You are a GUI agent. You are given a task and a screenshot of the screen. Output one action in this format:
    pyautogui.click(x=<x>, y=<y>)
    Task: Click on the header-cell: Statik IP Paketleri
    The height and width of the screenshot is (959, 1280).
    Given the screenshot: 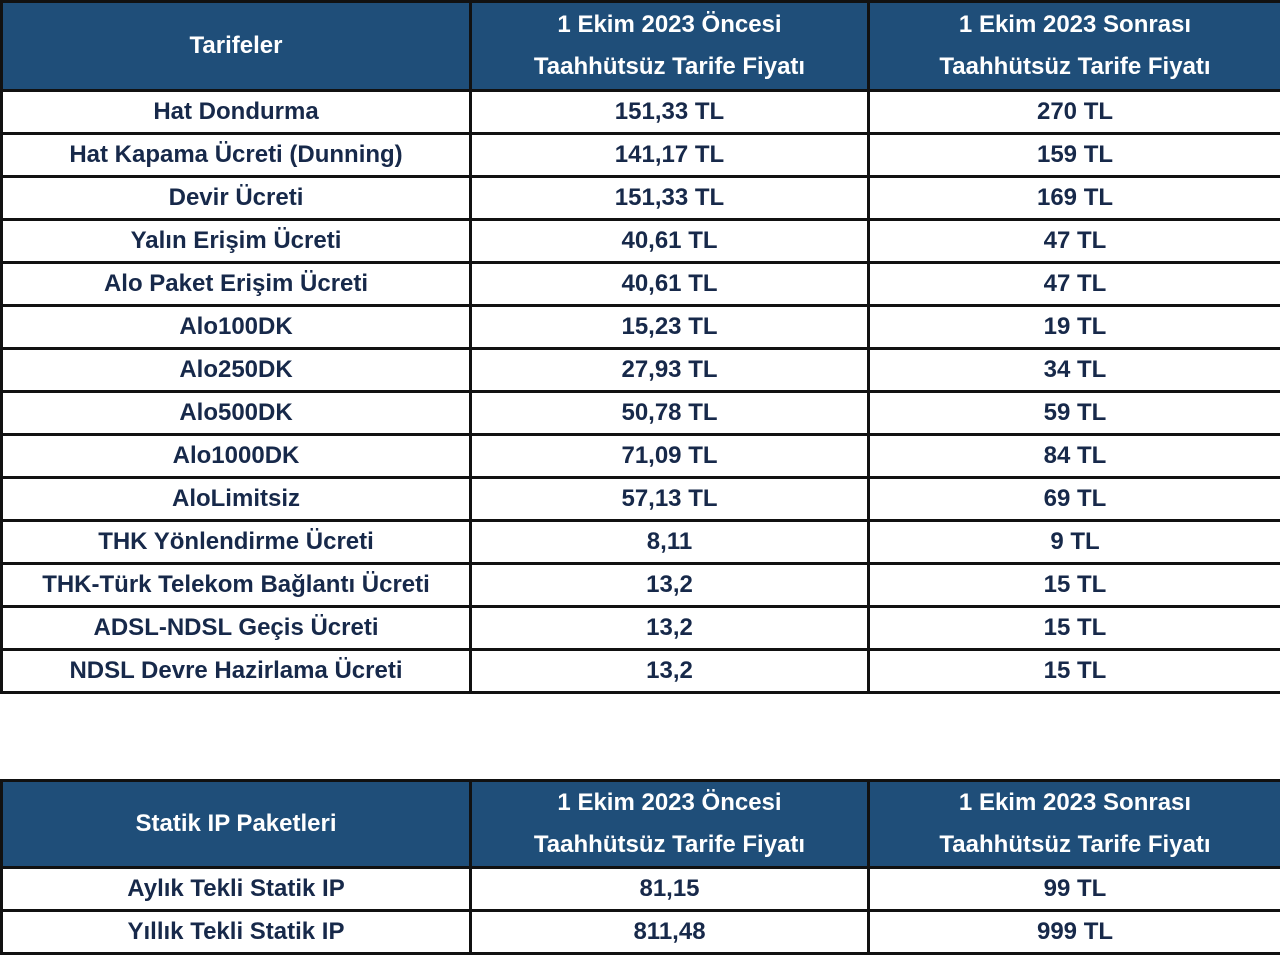 What is the action you would take?
    pyautogui.click(x=236, y=824)
    